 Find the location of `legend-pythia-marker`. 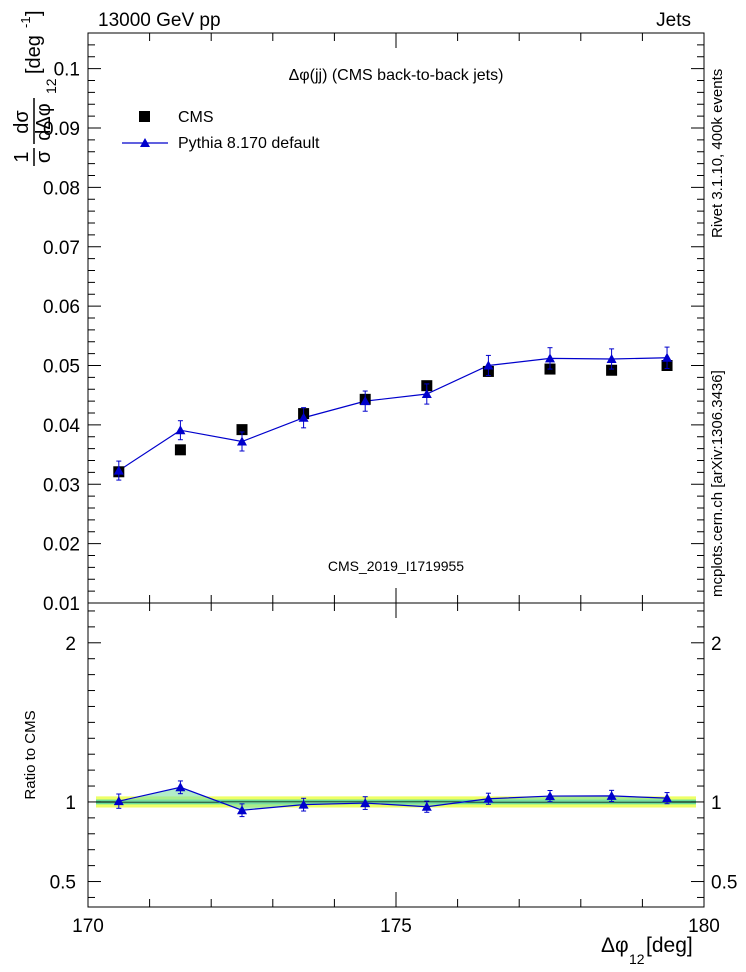

legend-pythia-marker is located at coordinates (145, 142).